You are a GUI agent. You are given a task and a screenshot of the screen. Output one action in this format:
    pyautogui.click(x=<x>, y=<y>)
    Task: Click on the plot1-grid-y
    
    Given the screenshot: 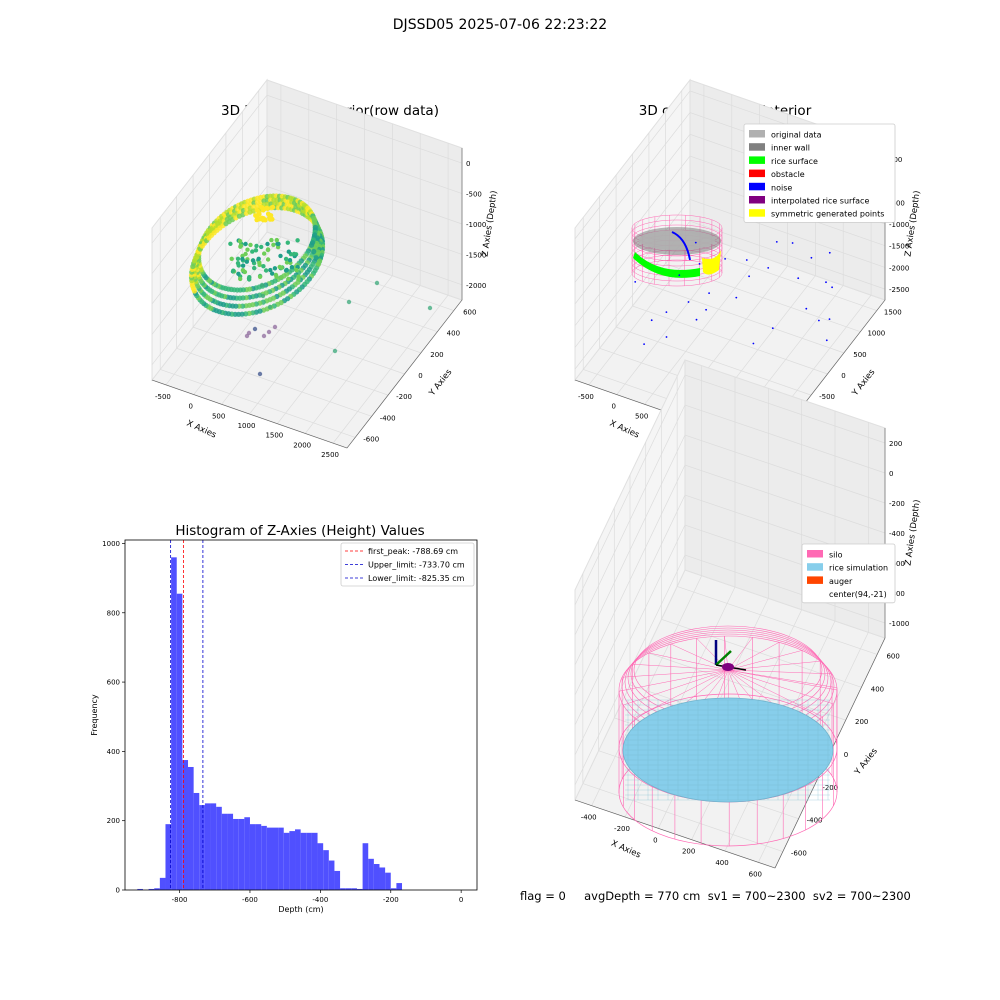 What is the action you would take?
    pyautogui.click(x=307, y=340)
    